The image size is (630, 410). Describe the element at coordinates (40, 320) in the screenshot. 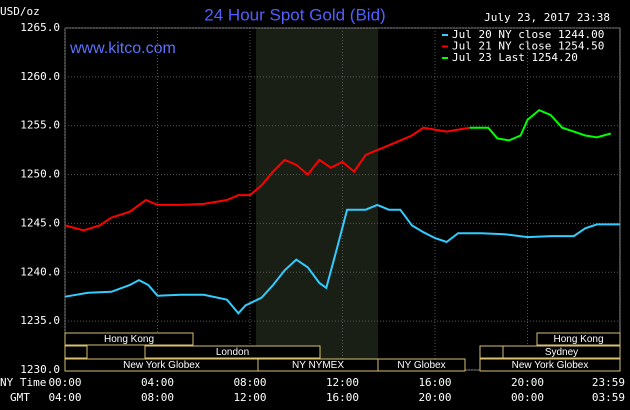

I see `y-tick-label: 1235.0` at that location.